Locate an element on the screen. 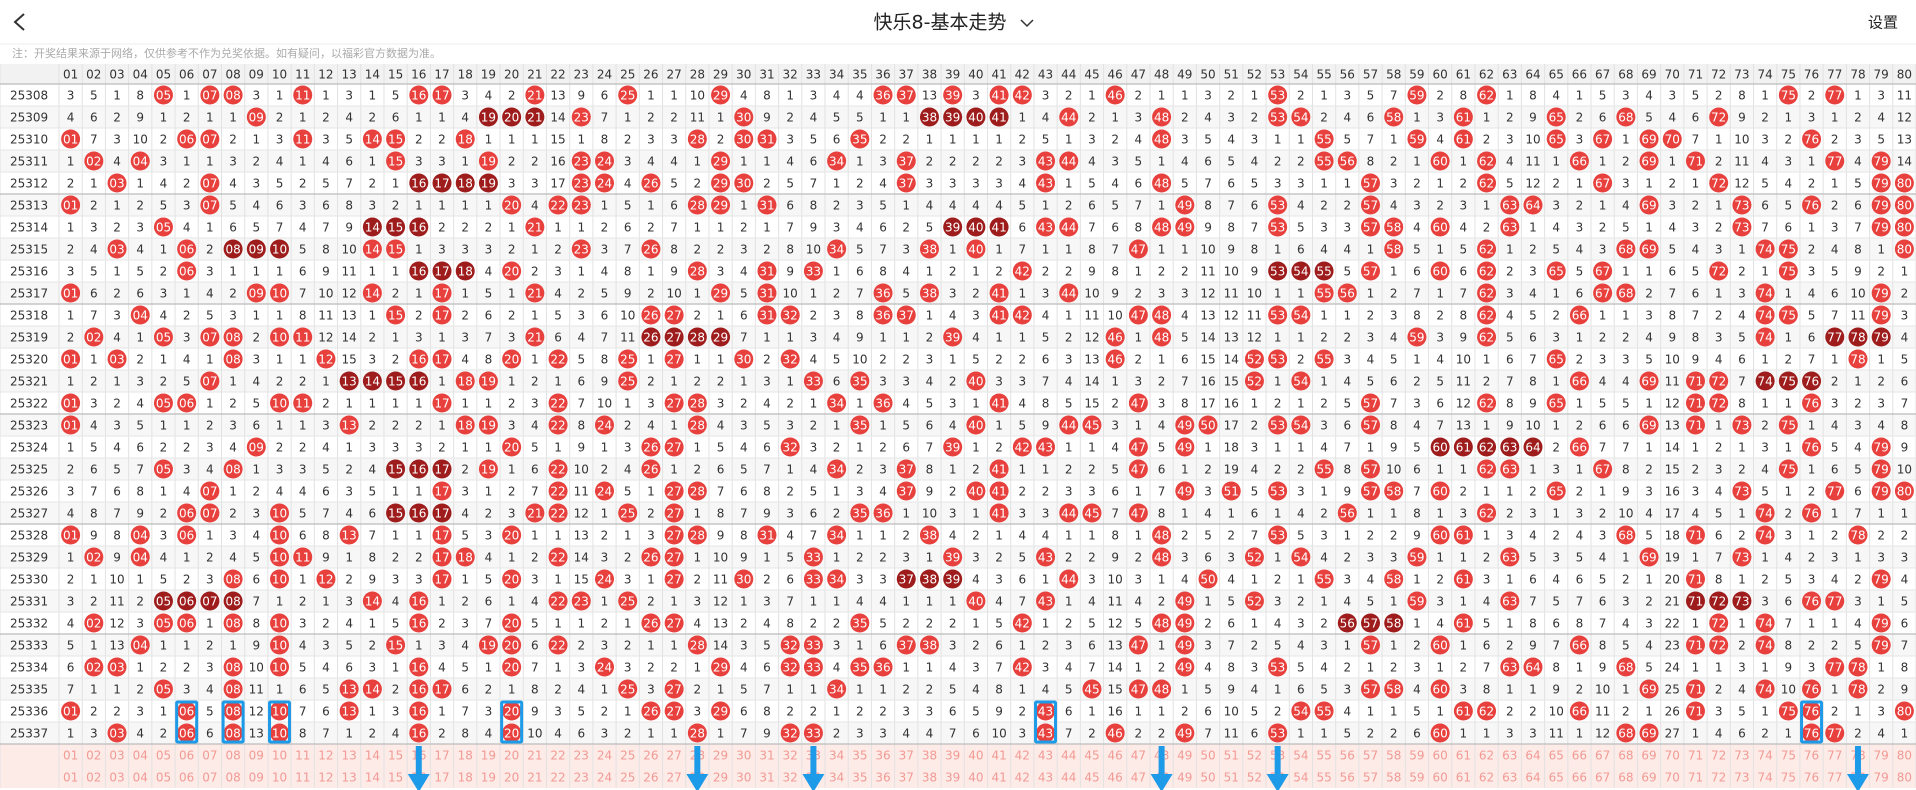 The height and width of the screenshot is (790, 1916). column-label: 14 is located at coordinates (372, 75).